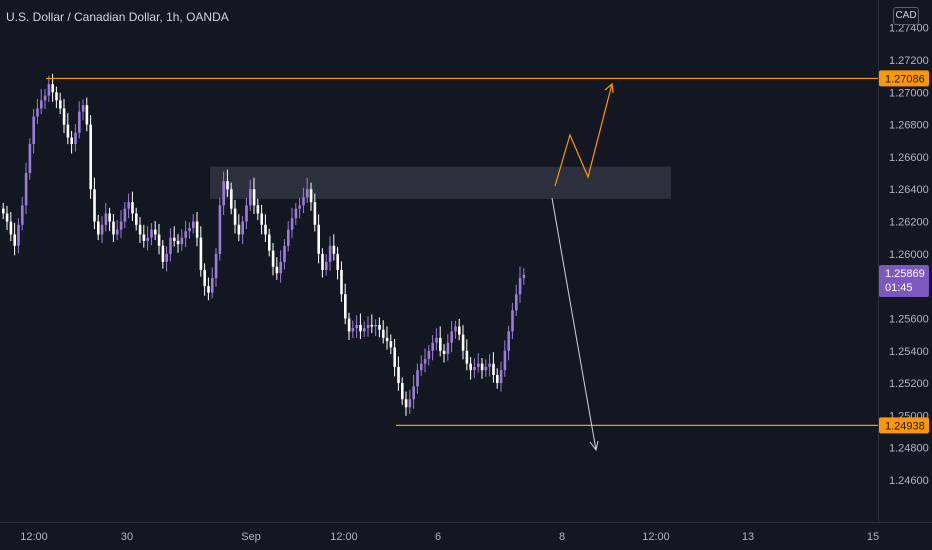  What do you see at coordinates (909, 449) in the screenshot?
I see `price-tick-label: 1.24800` at bounding box center [909, 449].